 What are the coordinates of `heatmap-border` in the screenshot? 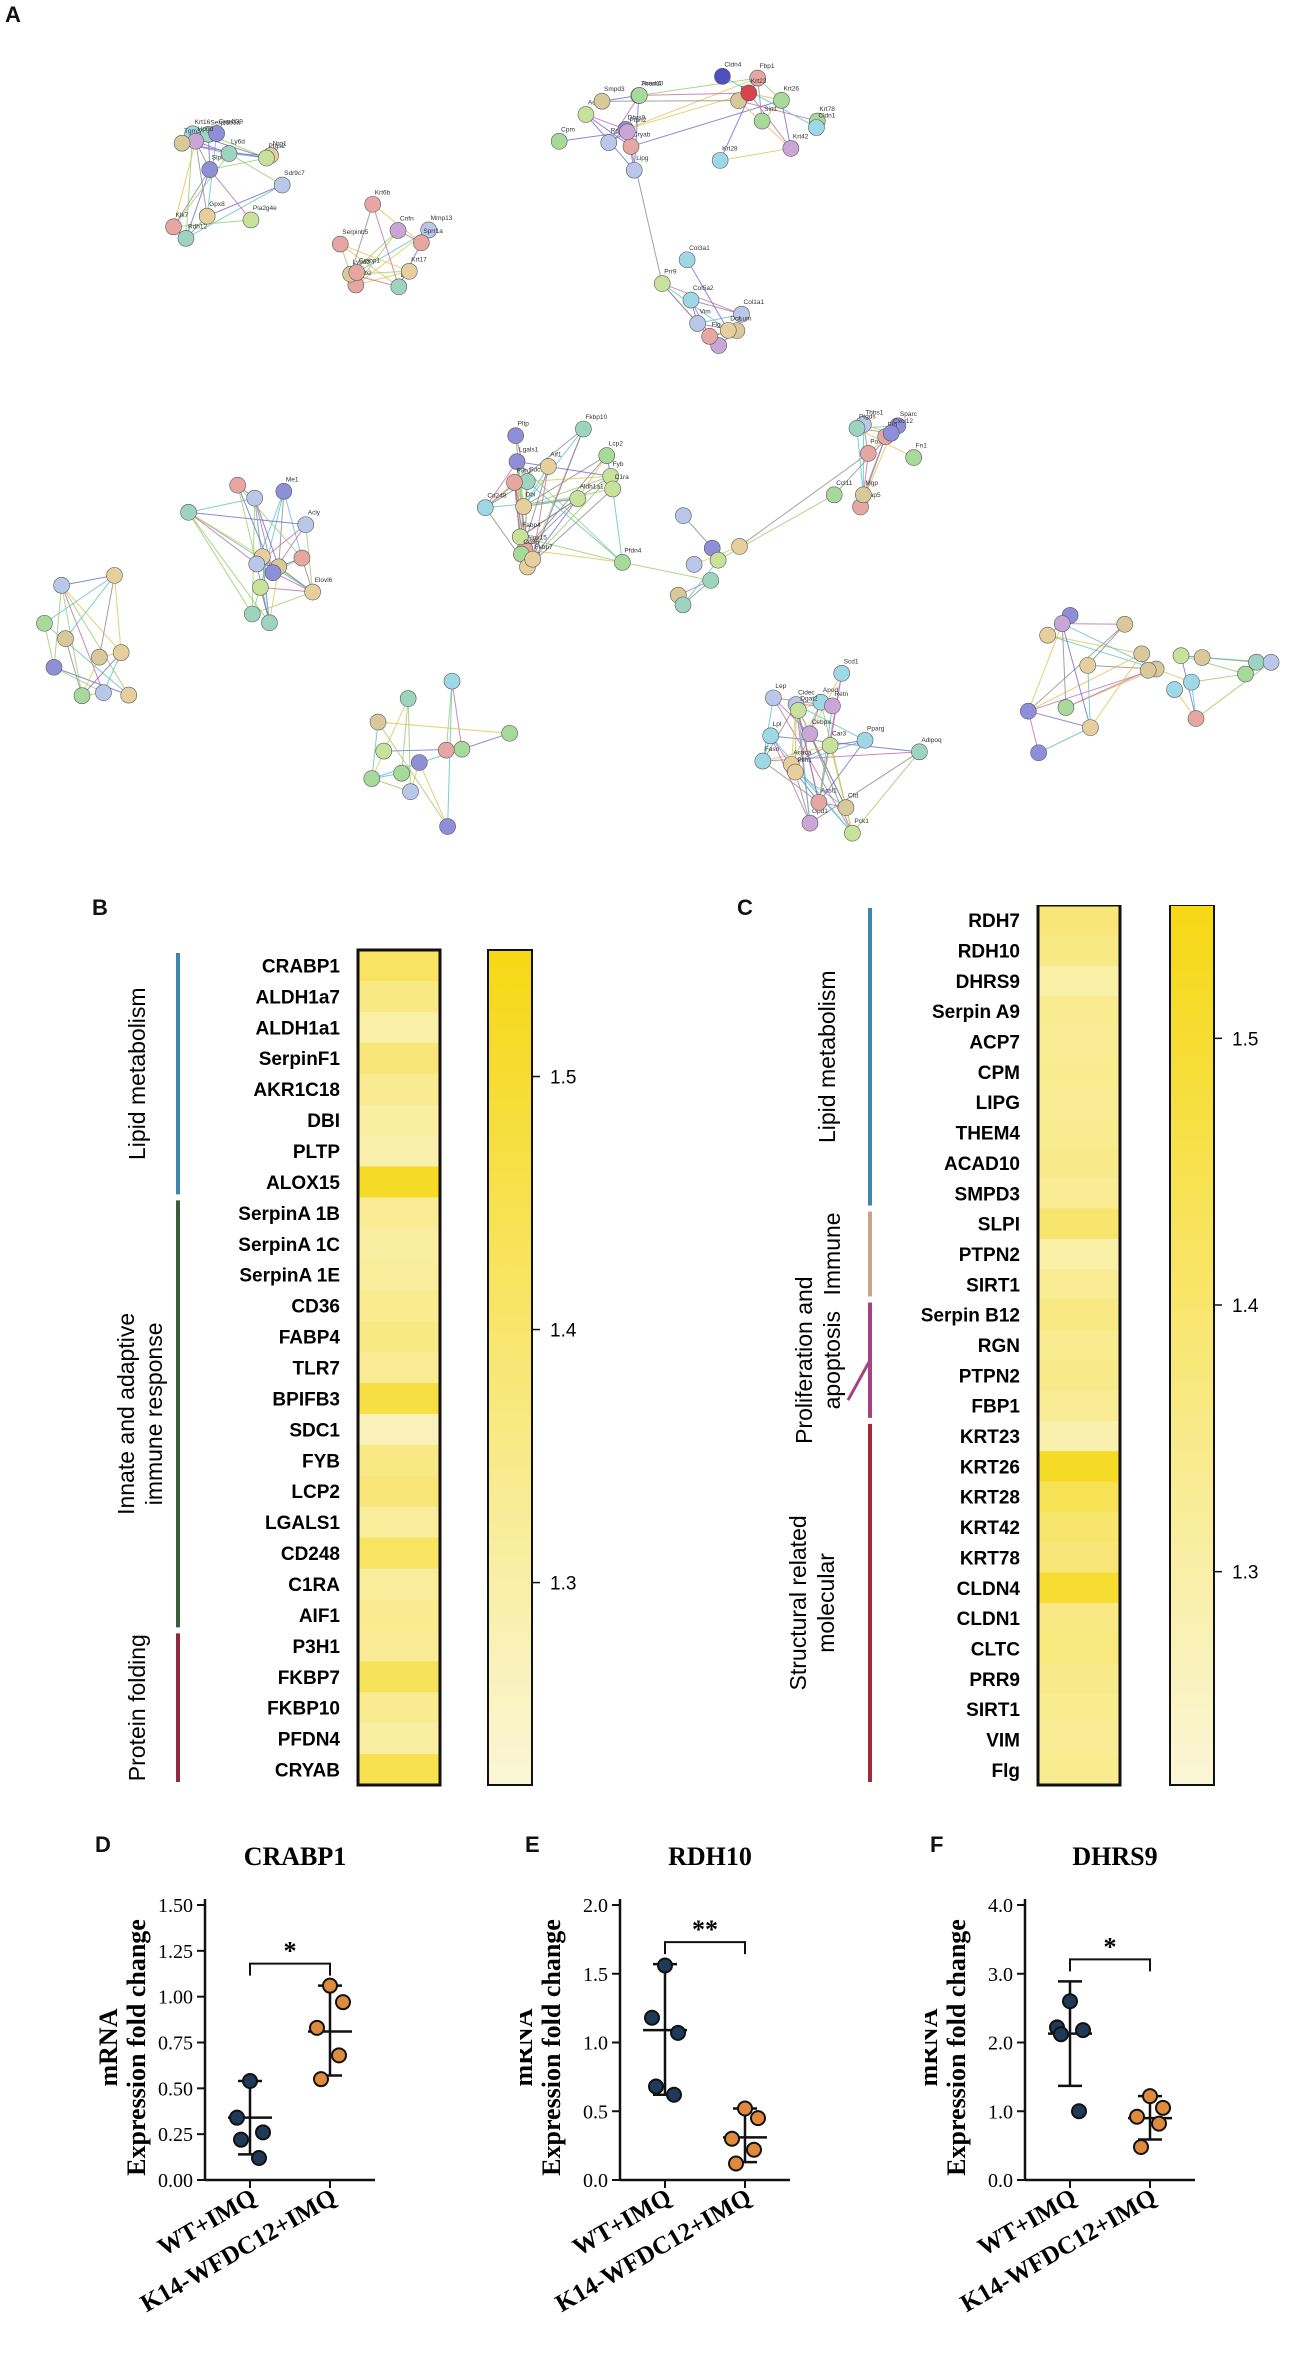 It's located at (399, 1367).